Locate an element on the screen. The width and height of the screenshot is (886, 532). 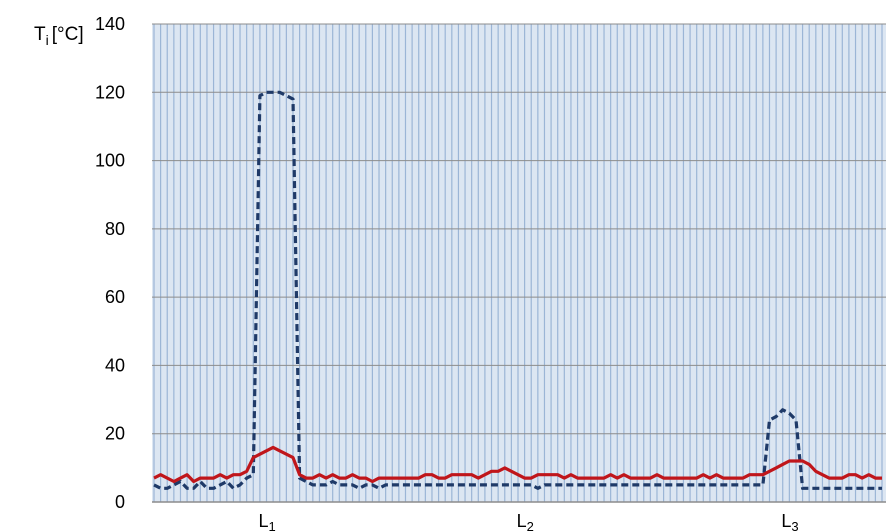
y-tick-label: 0 is located at coordinates (120, 502).